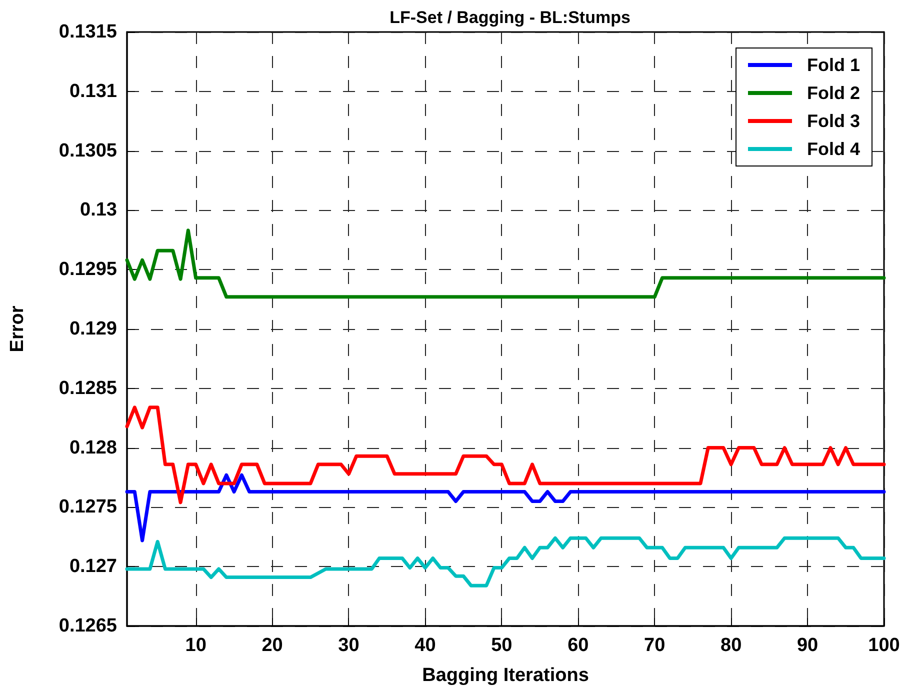 The width and height of the screenshot is (910, 693). I want to click on y-tick-label: 0.1315, so click(88, 32).